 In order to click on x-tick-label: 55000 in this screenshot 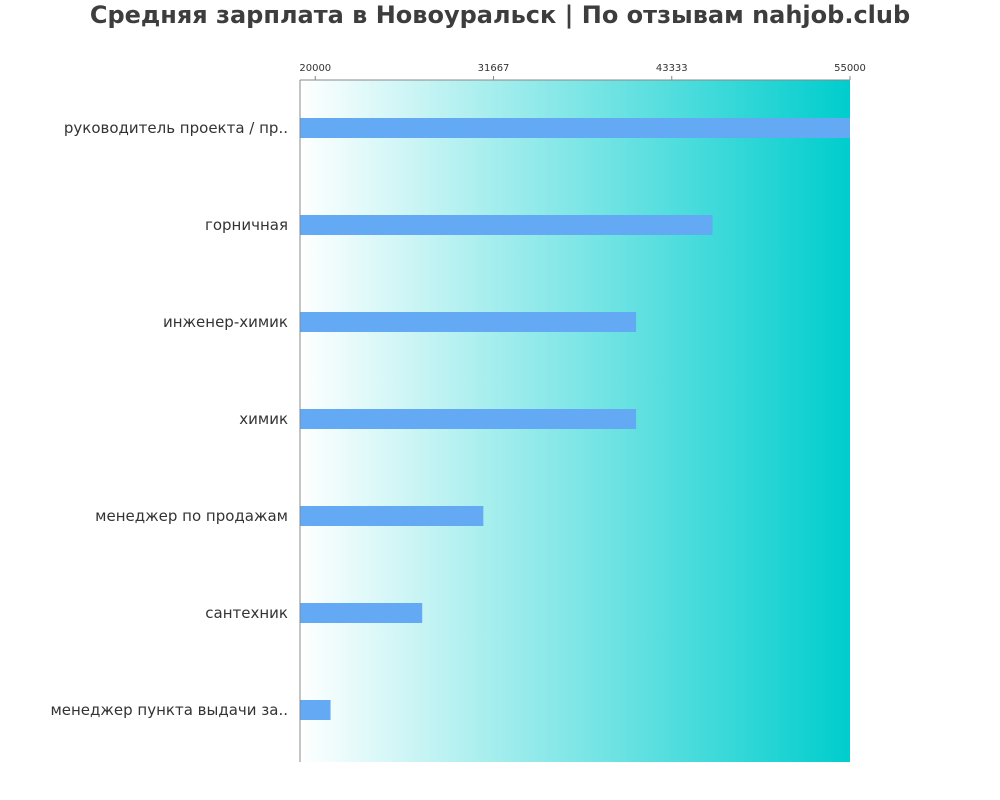, I will do `click(850, 68)`.